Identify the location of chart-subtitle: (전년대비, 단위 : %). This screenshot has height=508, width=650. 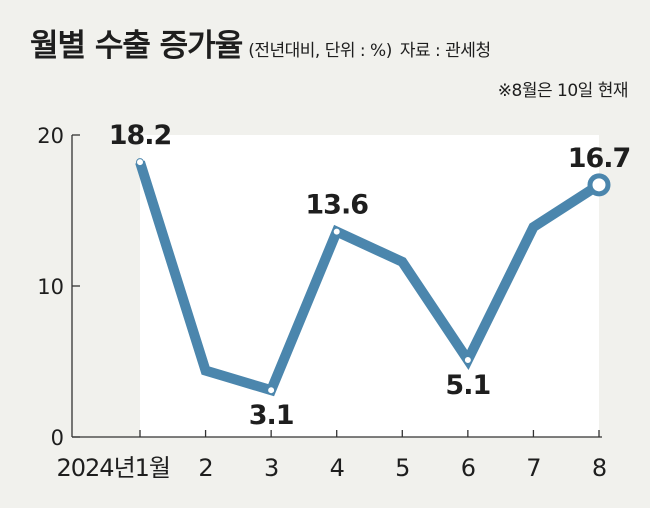
(320, 51).